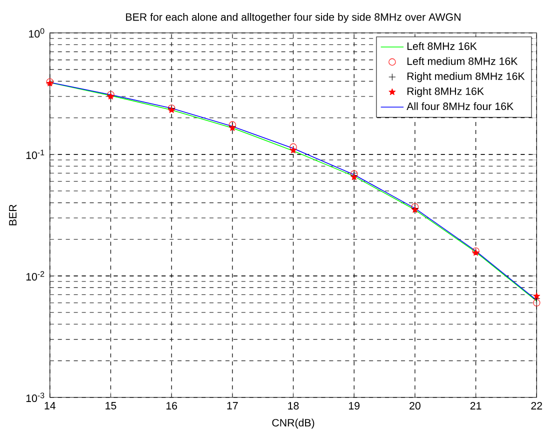 The height and width of the screenshot is (438, 547). Describe the element at coordinates (415, 406) in the screenshot. I see `x-tick-label: 20` at that location.